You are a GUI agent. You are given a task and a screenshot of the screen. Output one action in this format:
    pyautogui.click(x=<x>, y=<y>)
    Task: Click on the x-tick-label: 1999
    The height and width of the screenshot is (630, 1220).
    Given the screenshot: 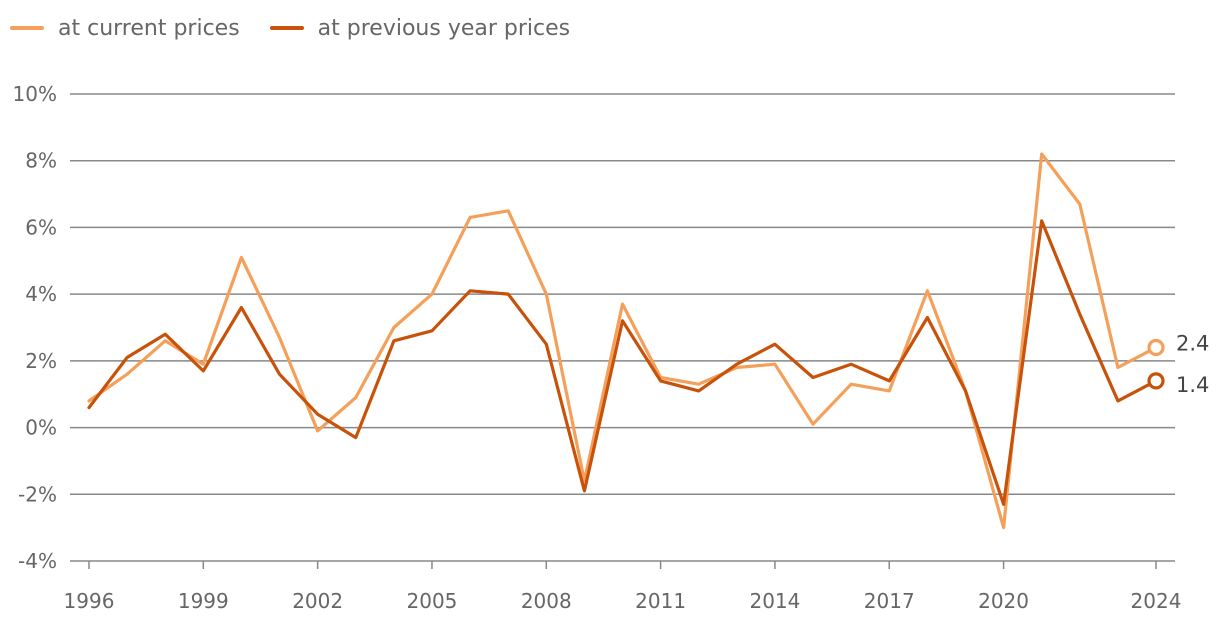 What is the action you would take?
    pyautogui.click(x=203, y=601)
    